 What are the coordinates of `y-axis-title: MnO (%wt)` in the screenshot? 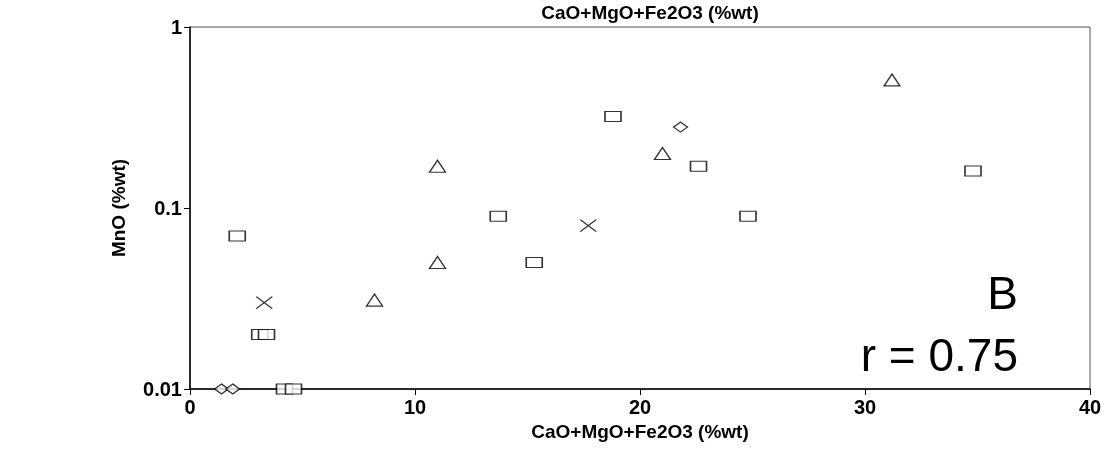 It's located at (118, 208).